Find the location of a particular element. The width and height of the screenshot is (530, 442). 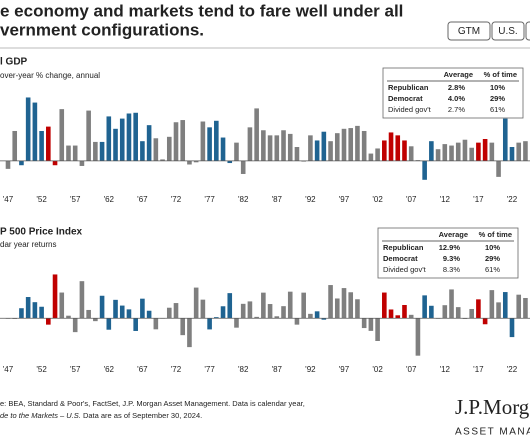

legend-share: 29% is located at coordinates (497, 98).